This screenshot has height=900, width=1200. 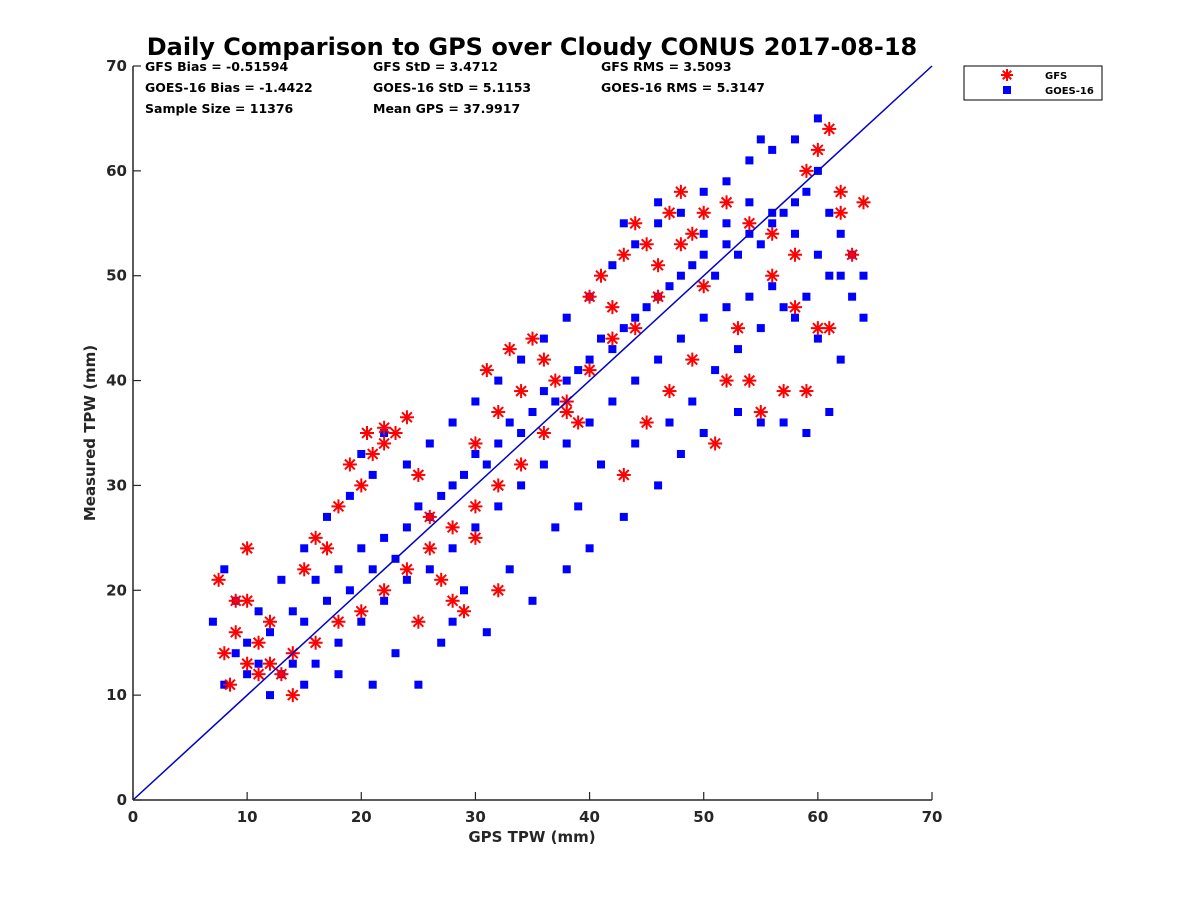 I want to click on stat-sample-size: Sample Size = 11376, so click(x=219, y=108).